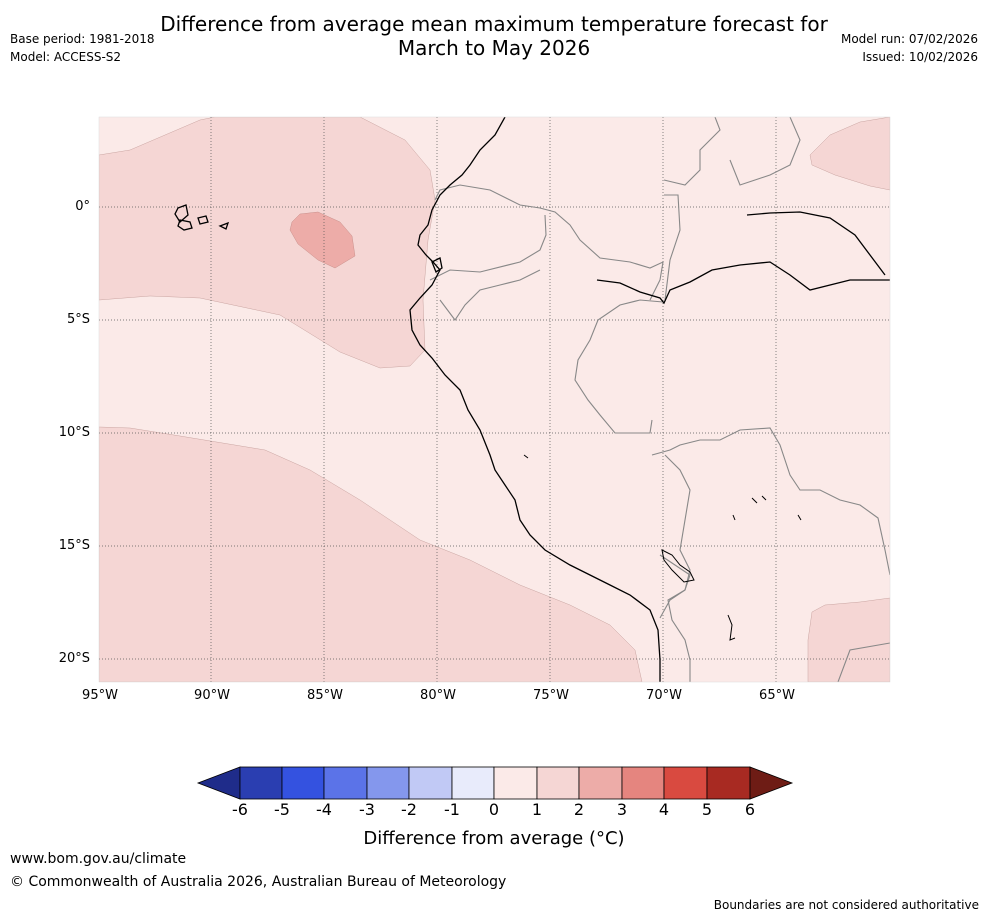 The width and height of the screenshot is (988, 919). Describe the element at coordinates (438, 695) in the screenshot. I see `lon-label-80w: 80°W` at that location.